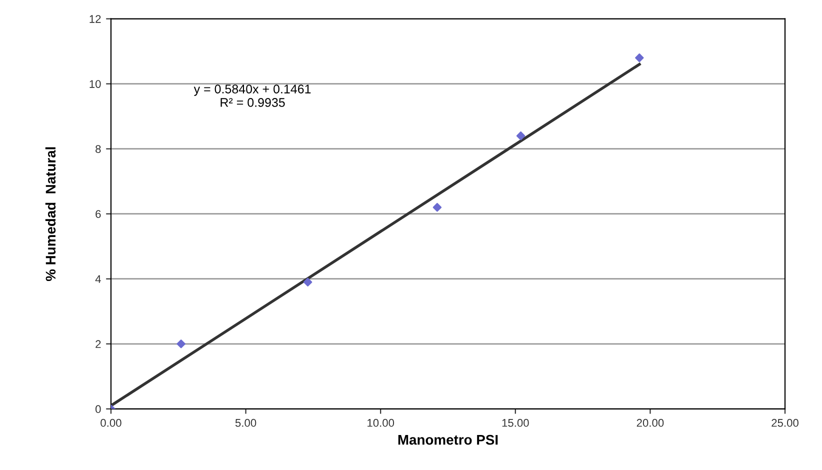  I want to click on y-tick-label: 4, so click(98, 279).